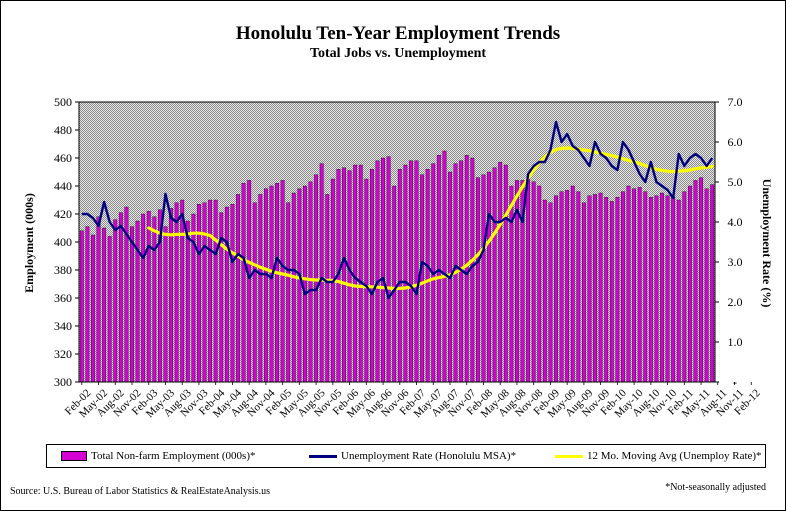 This screenshot has height=511, width=786. I want to click on legend-item-moving-avg: 12 Mo. Moving Avg (Unemploy Rate)*, so click(658, 456).